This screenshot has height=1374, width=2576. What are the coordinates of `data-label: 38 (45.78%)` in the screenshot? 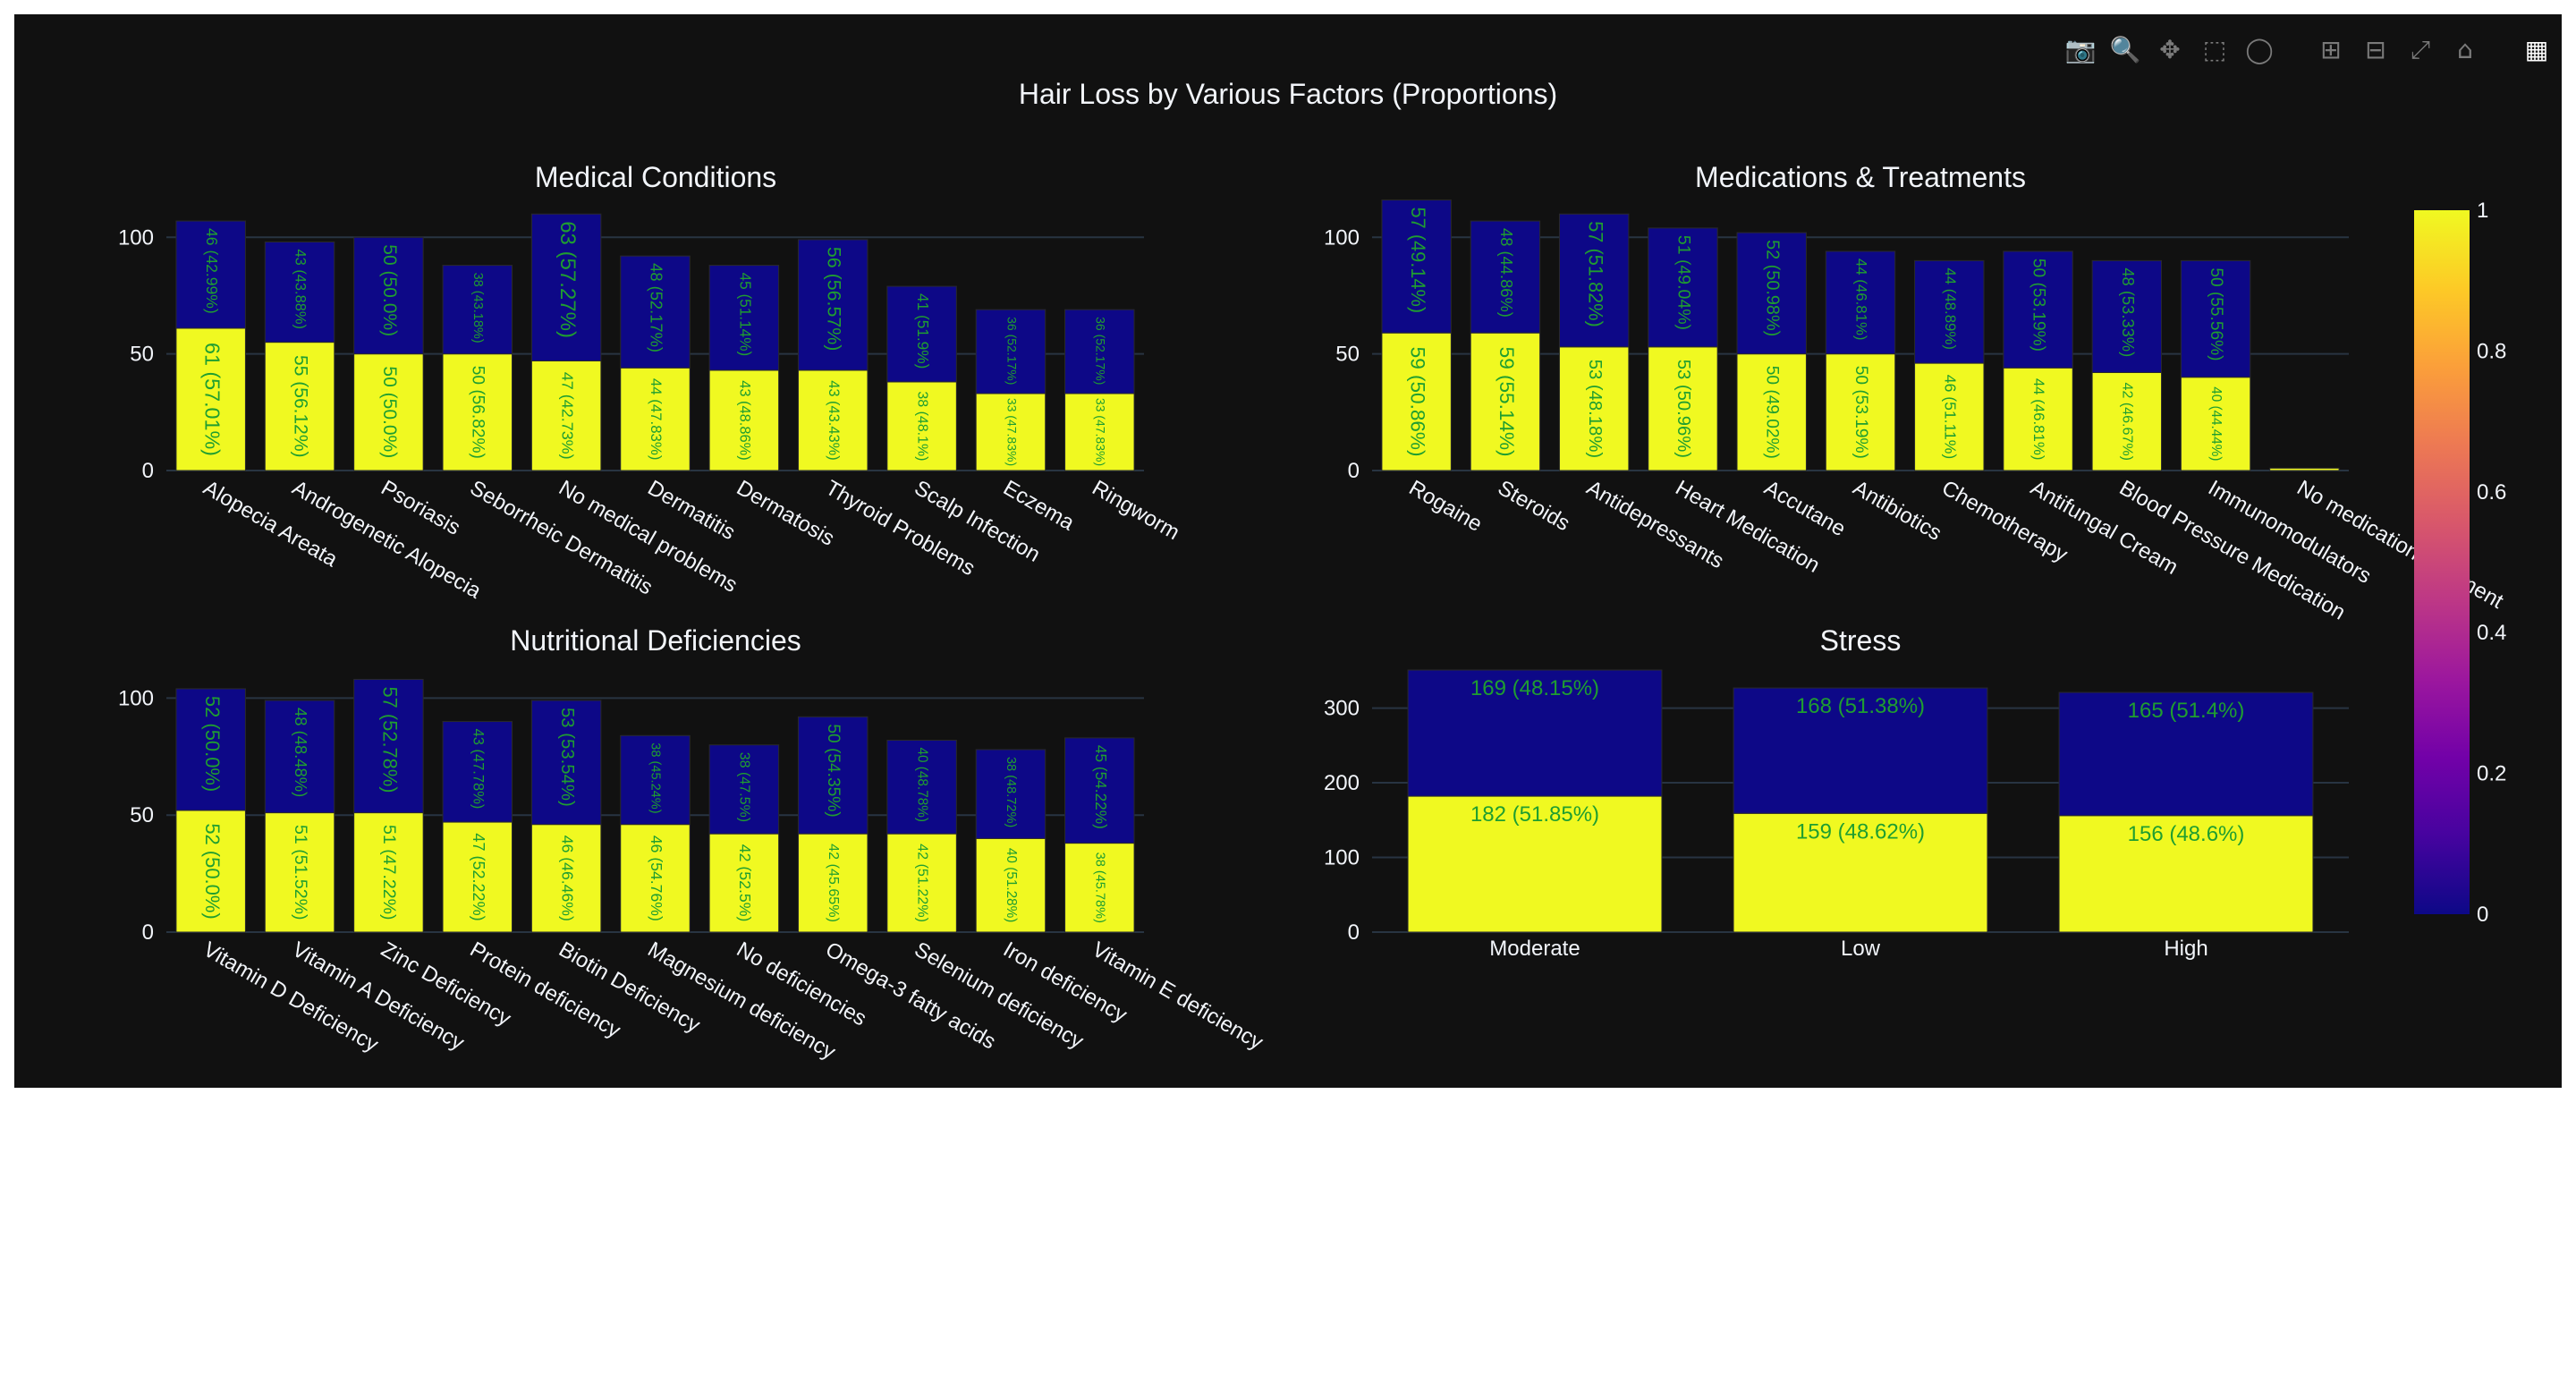 It's located at (1099, 887).